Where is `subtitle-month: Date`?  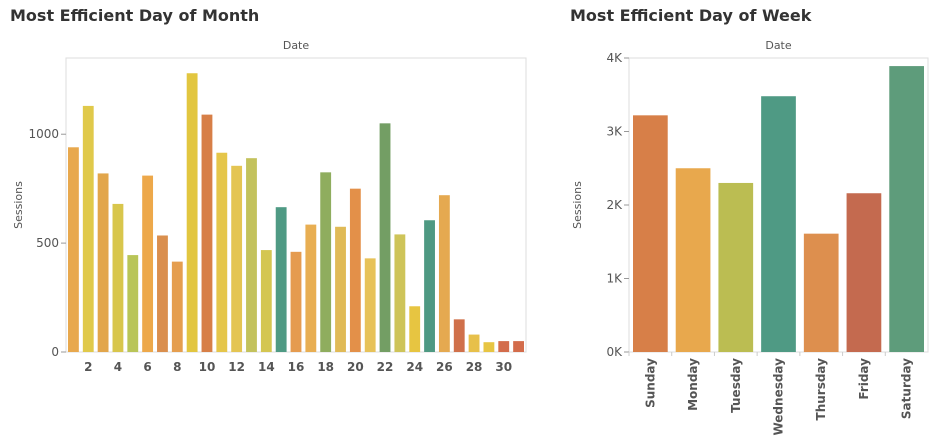
subtitle-month: Date is located at coordinates (296, 45).